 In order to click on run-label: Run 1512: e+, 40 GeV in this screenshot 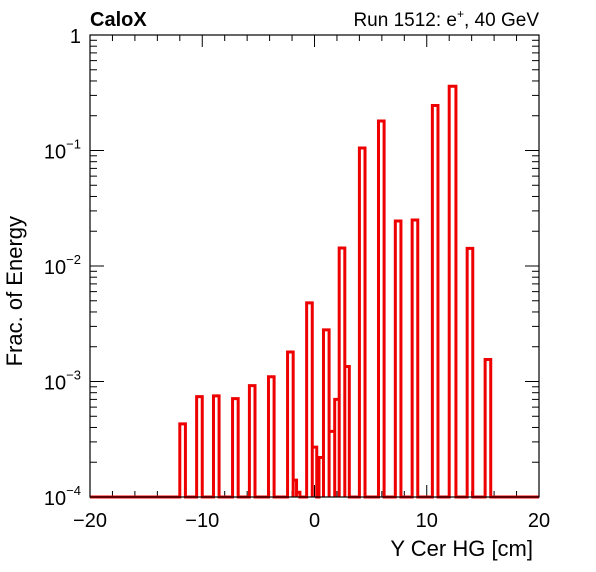, I will do `click(446, 19)`.